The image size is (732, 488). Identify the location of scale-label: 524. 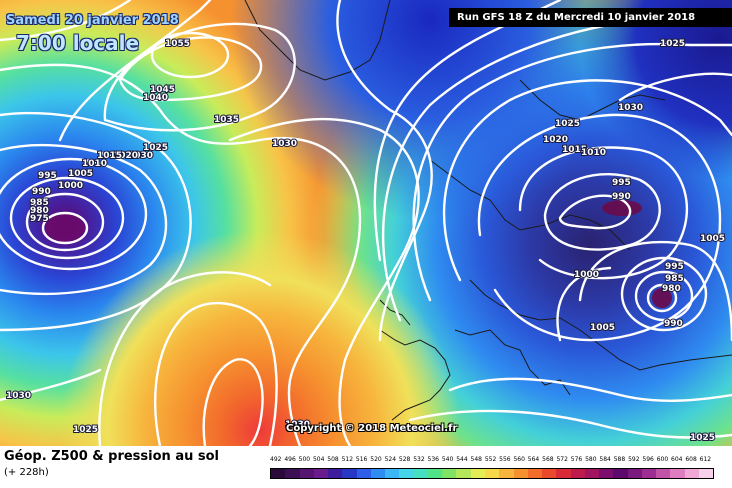
(390, 459).